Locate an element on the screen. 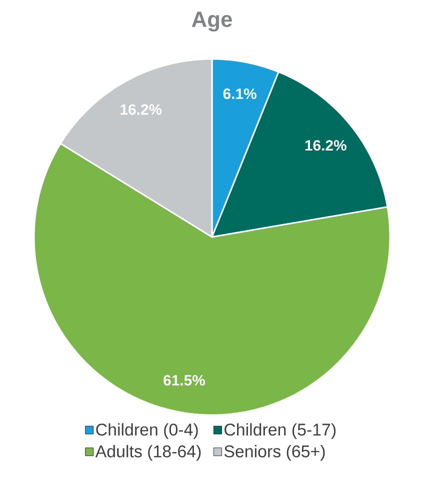 The width and height of the screenshot is (423, 489). chart-title: Age is located at coordinates (212, 22).